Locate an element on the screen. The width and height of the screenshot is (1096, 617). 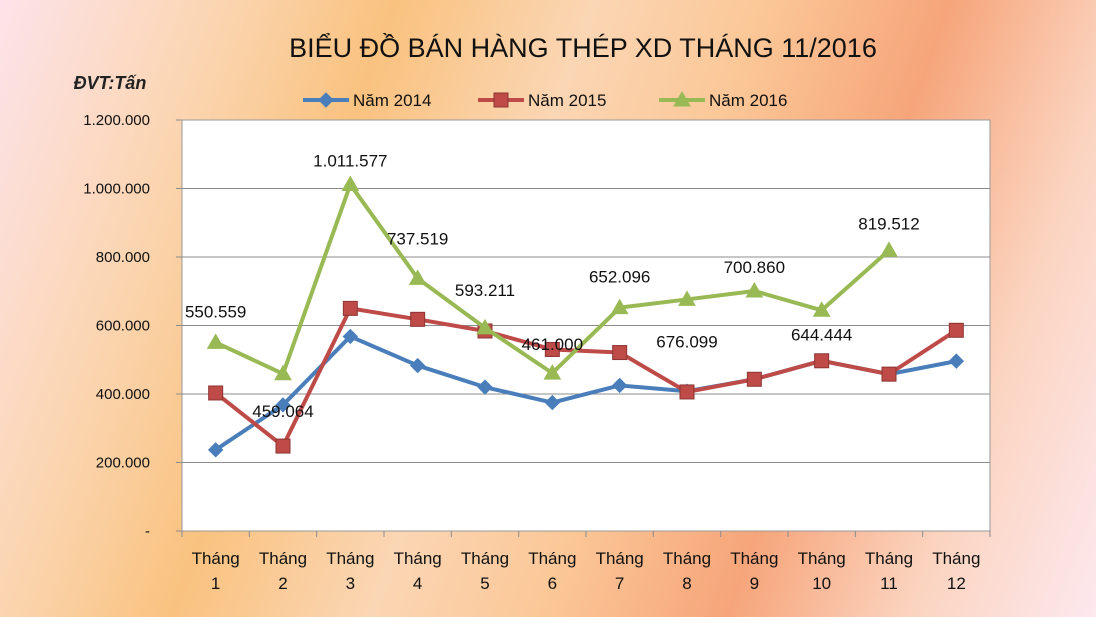
x-tick-label: 1 is located at coordinates (215, 583).